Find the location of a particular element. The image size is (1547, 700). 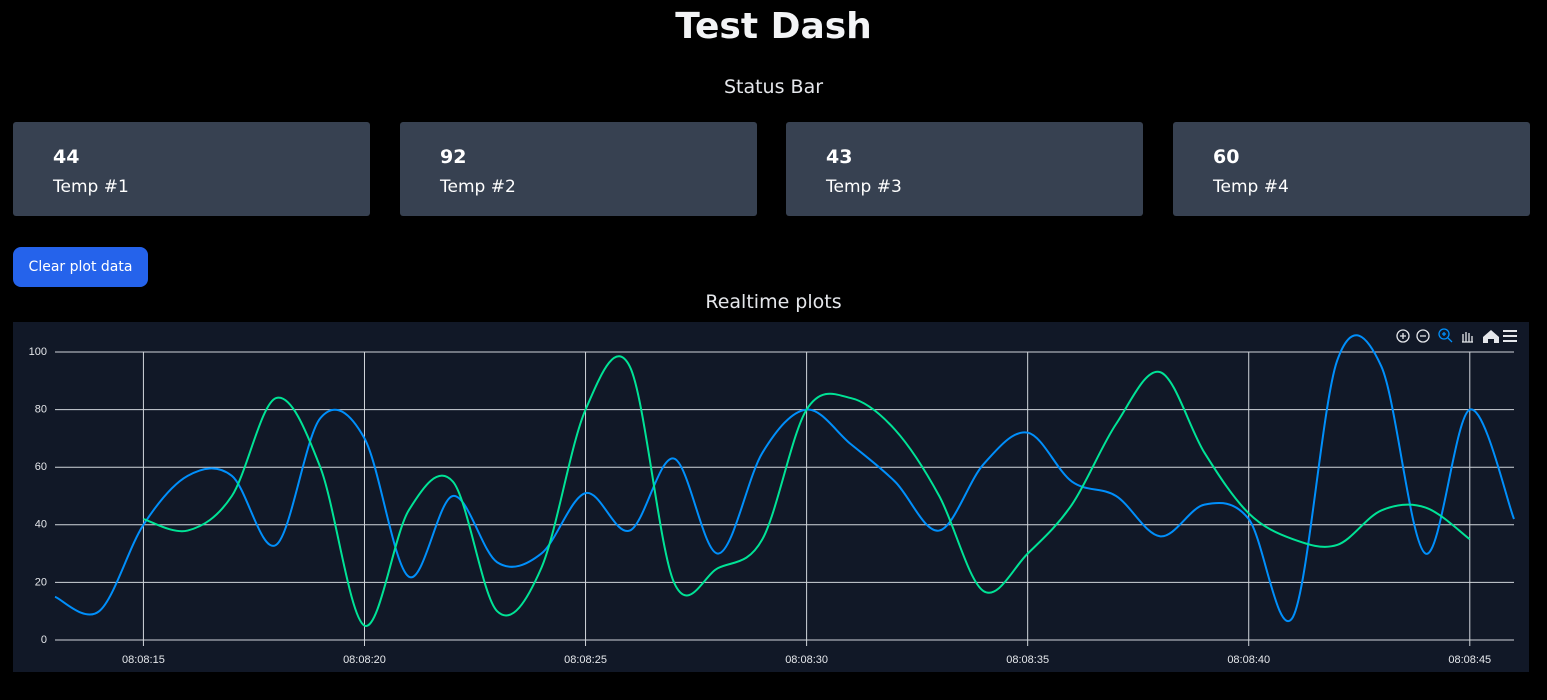

zoom-select is located at coordinates (1445, 335).